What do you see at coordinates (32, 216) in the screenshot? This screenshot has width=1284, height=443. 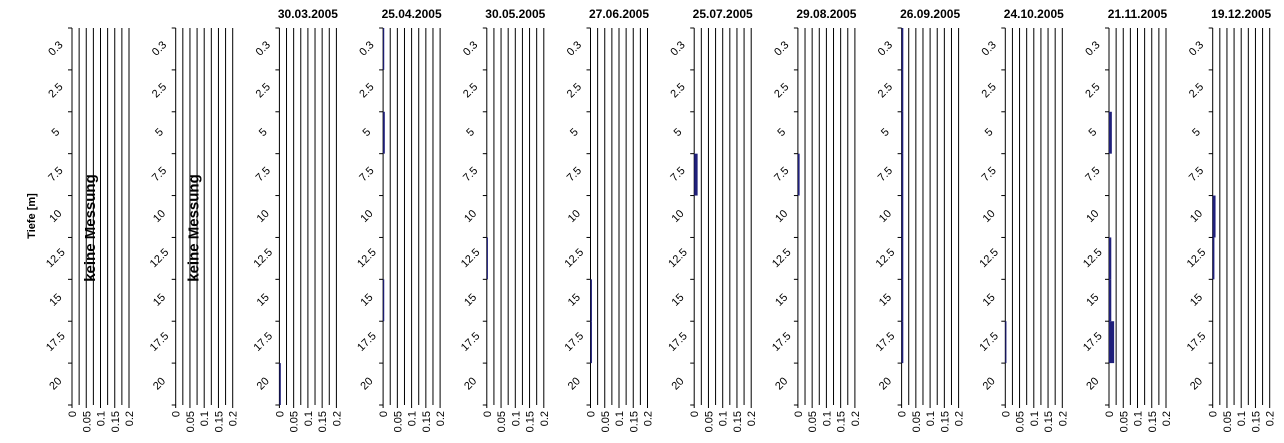 I see `y-axis-label: Tiefe [m]` at bounding box center [32, 216].